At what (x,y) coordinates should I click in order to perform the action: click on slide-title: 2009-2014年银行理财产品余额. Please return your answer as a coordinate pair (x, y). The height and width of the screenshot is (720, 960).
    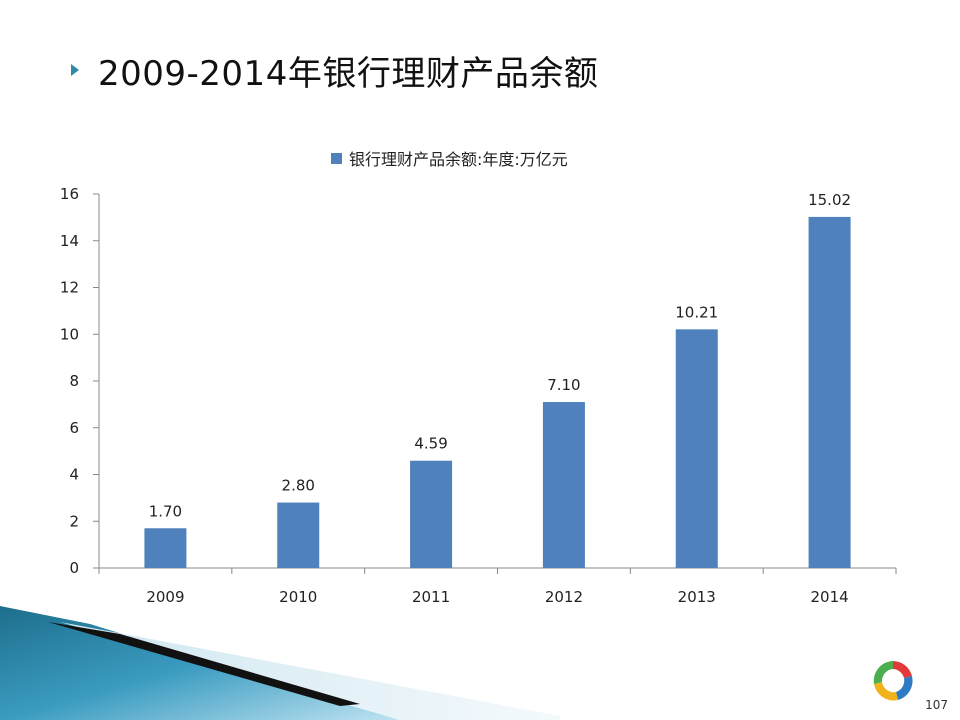
    Looking at the image, I should click on (348, 73).